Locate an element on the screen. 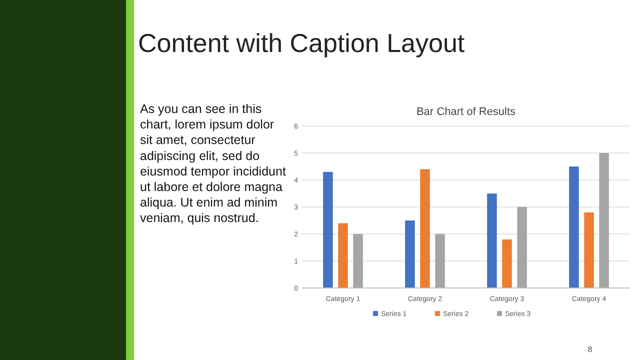 This screenshot has height=360, width=640. text: As you can see in this chart, lorem ipsum dolor sit amet, consectetur adipiscing elit, sed do eiusmod tempor incididunt ut labore et dolore magna aliqua. Ut enim ad minim veniam, quis nostrud. is located at coordinates (213, 164).